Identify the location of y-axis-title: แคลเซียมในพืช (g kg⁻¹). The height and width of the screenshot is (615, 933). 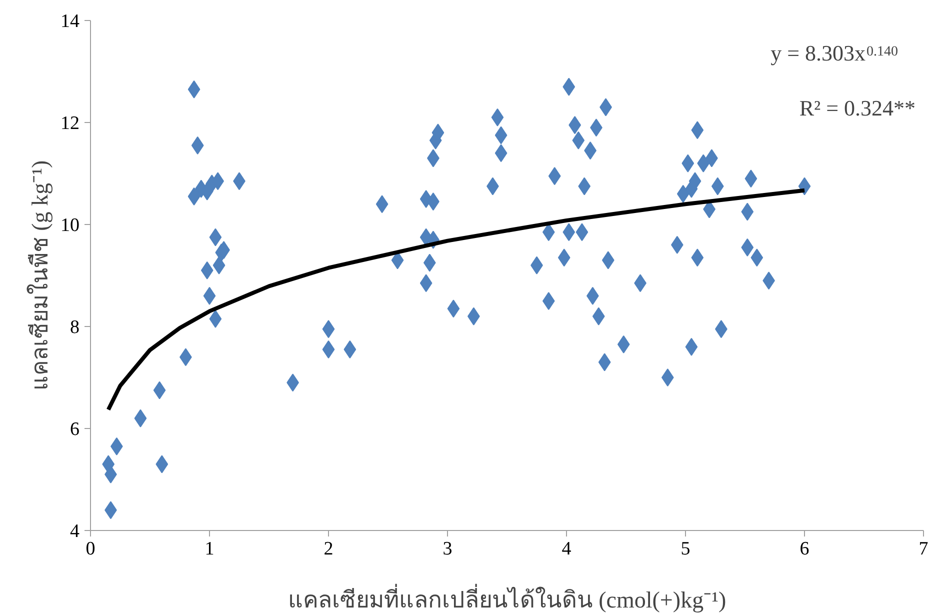
(39, 275).